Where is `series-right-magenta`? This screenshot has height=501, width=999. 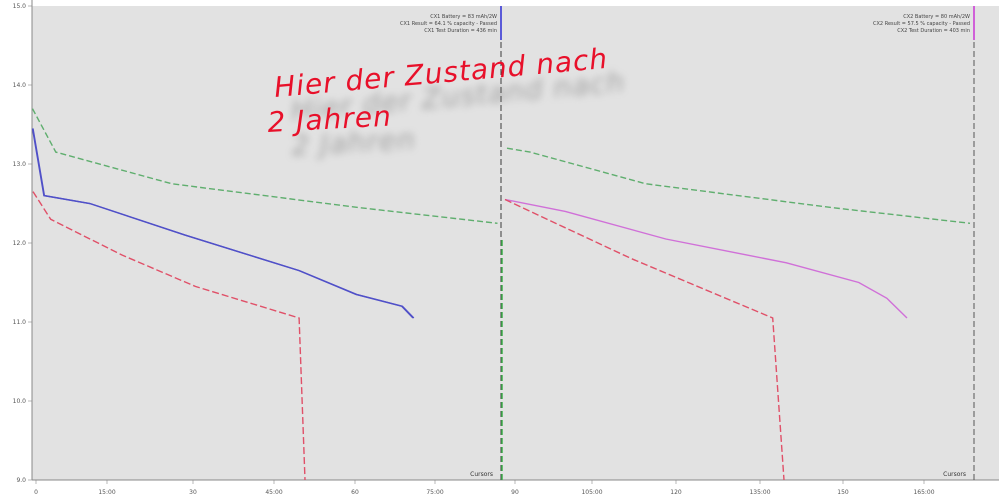 series-right-magenta is located at coordinates (706, 258).